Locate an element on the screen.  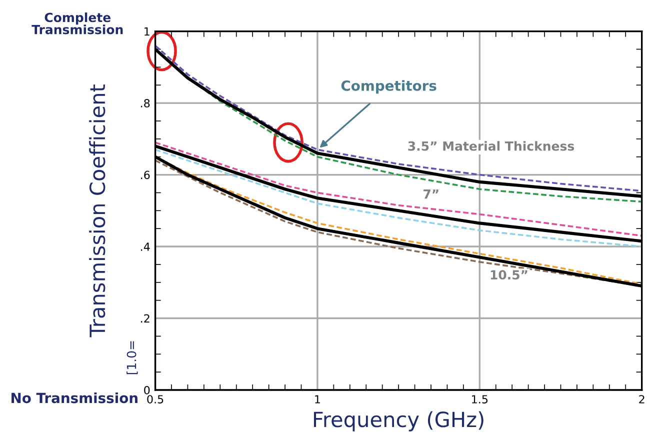
y-tick-label: 0 is located at coordinates (147, 390).